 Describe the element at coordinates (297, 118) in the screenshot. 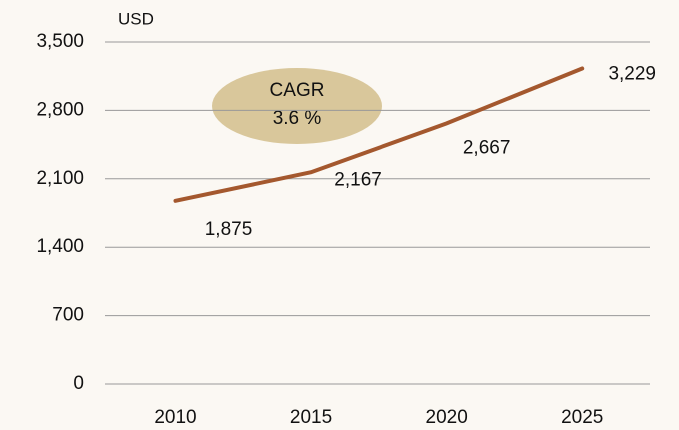

I see `annotation: 3.6 %` at that location.